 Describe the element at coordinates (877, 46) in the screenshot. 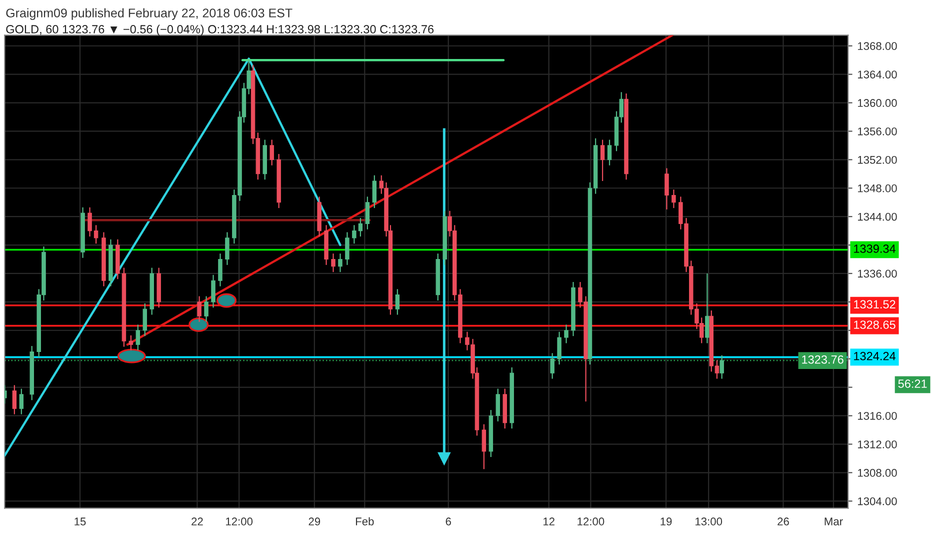

I see `y-tick-label: 1368.00` at that location.